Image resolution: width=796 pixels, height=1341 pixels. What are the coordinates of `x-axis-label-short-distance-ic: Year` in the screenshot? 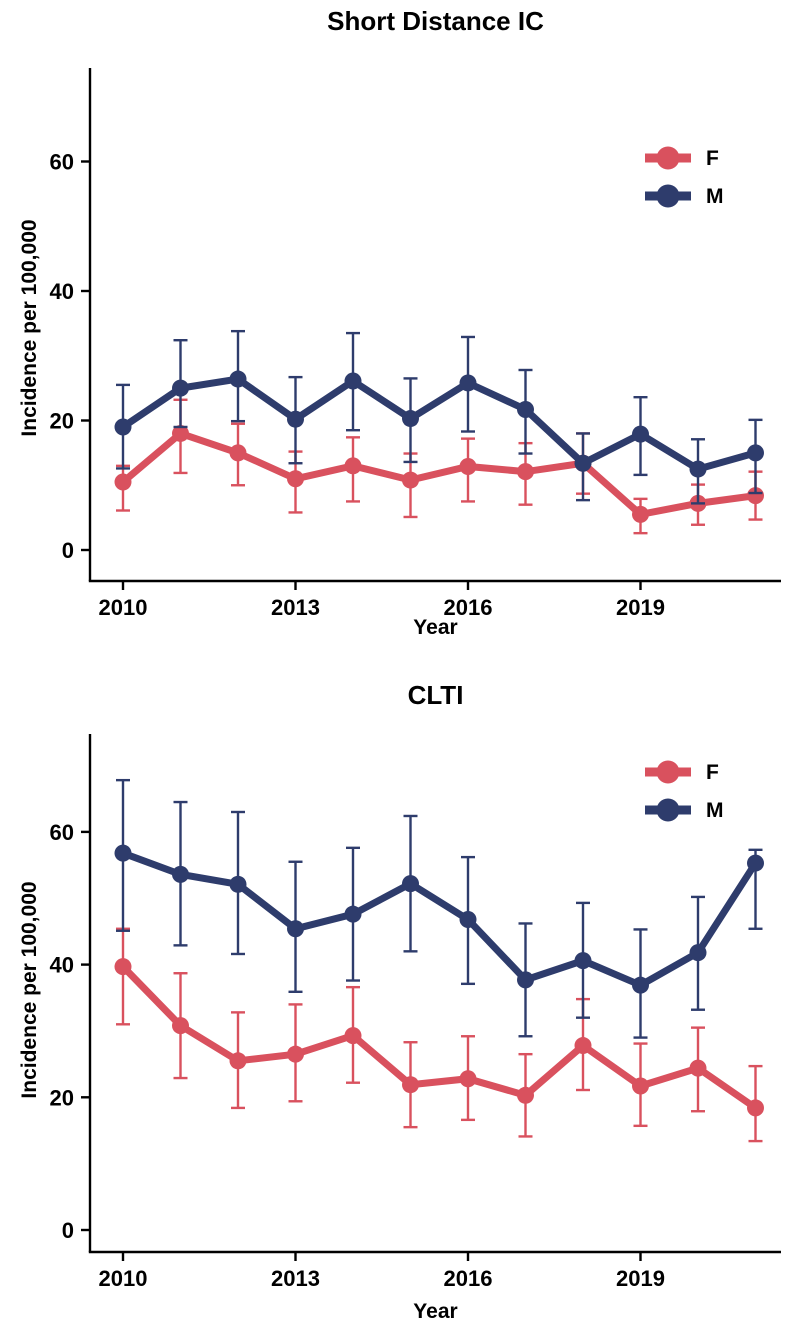 It's located at (435, 627).